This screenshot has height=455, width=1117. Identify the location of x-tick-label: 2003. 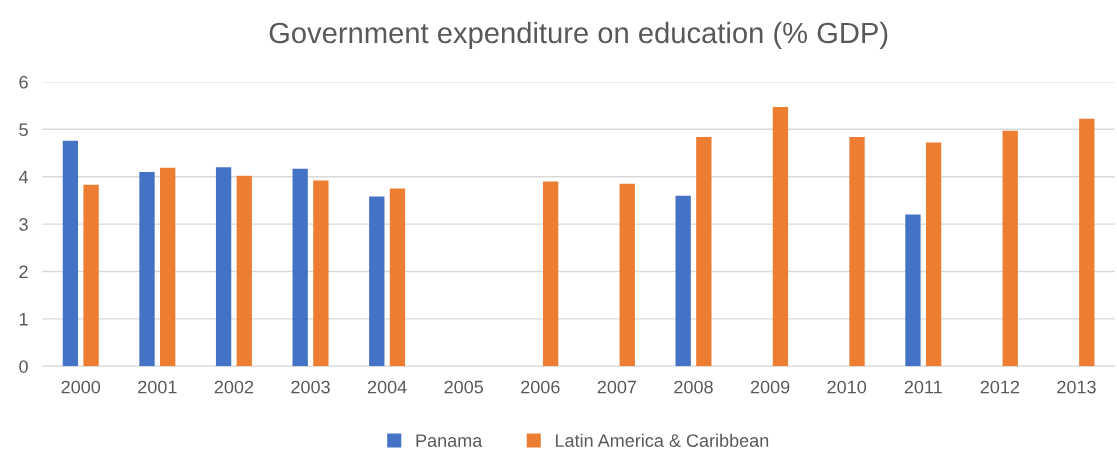
(310, 387).